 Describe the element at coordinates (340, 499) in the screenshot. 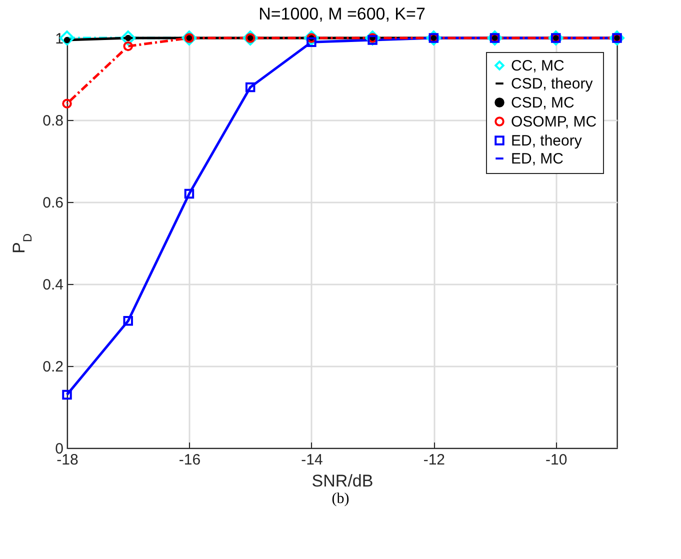

I see `text: (b)` at that location.